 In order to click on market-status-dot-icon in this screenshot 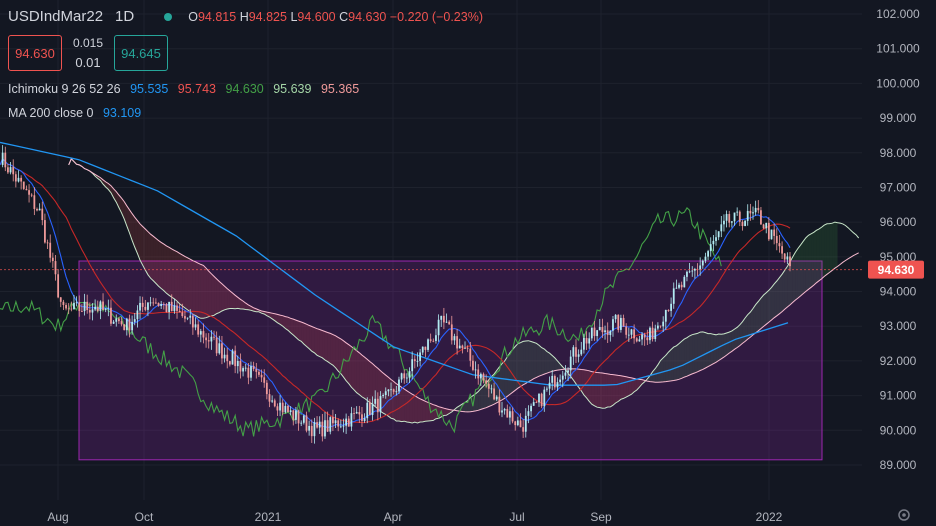, I will do `click(168, 16)`.